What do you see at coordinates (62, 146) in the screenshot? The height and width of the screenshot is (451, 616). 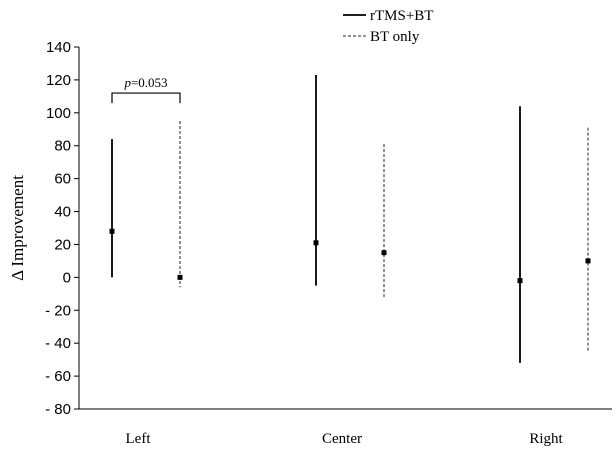 I see `y-tick-label: 80` at bounding box center [62, 146].